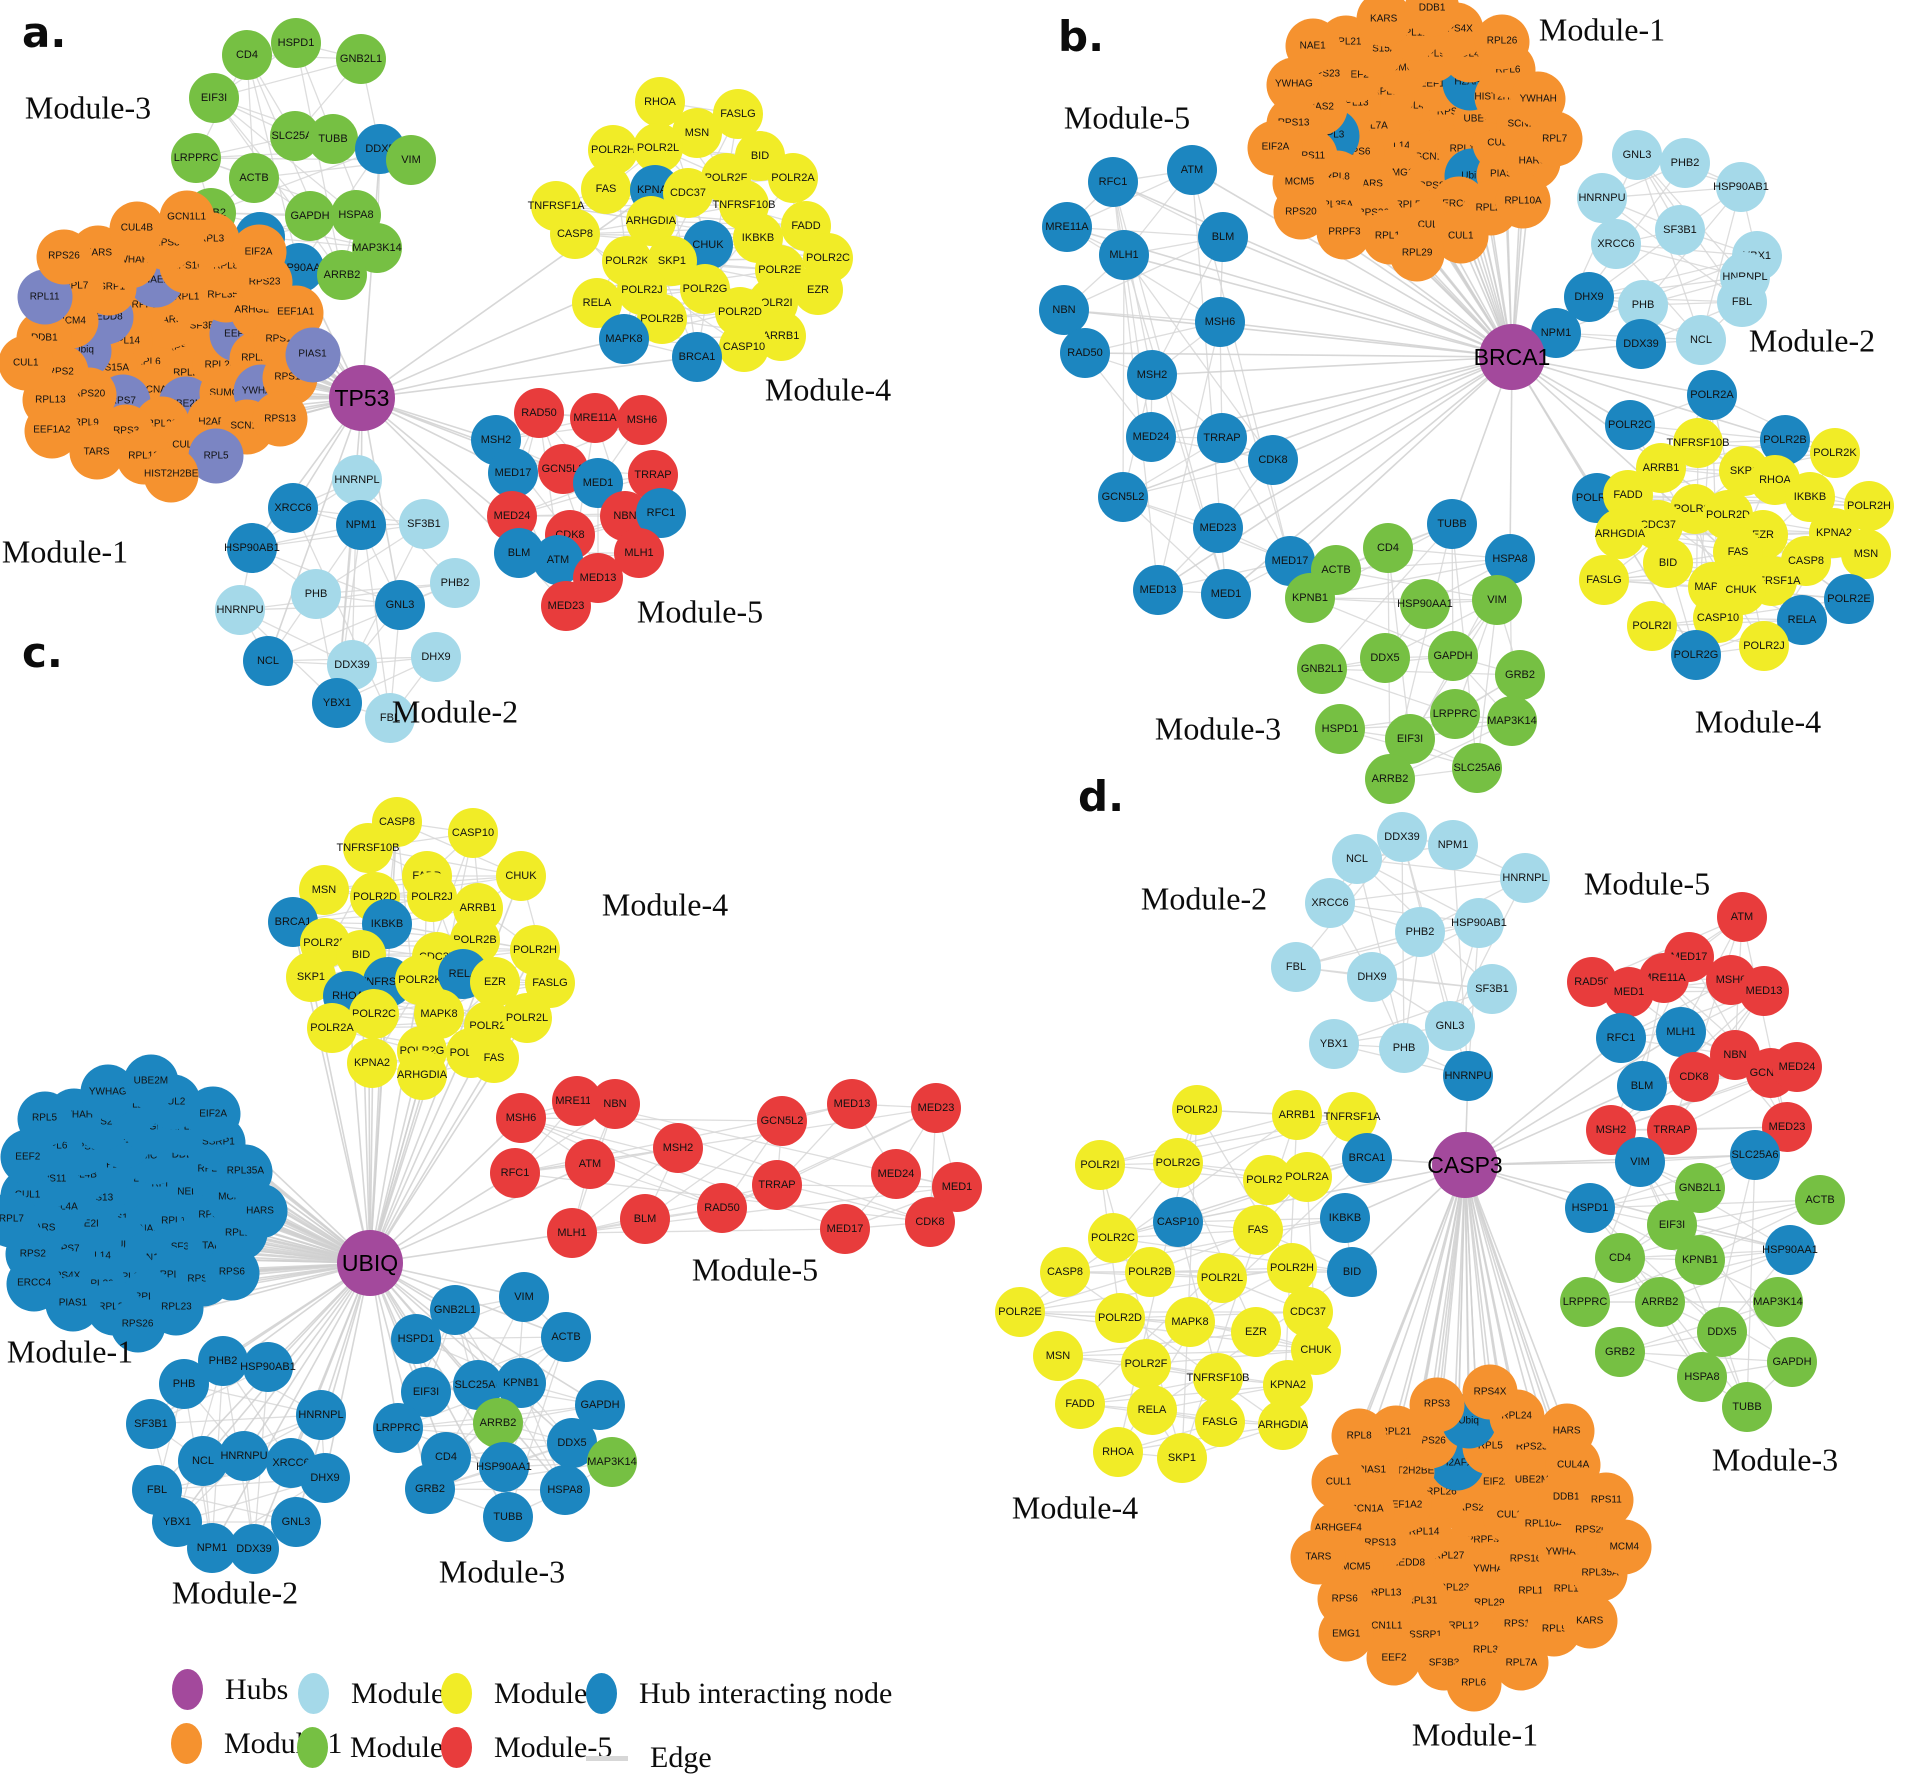  What do you see at coordinates (1113, 1238) in the screenshot?
I see `node-d-module4-polr2c: POLR2C` at bounding box center [1113, 1238].